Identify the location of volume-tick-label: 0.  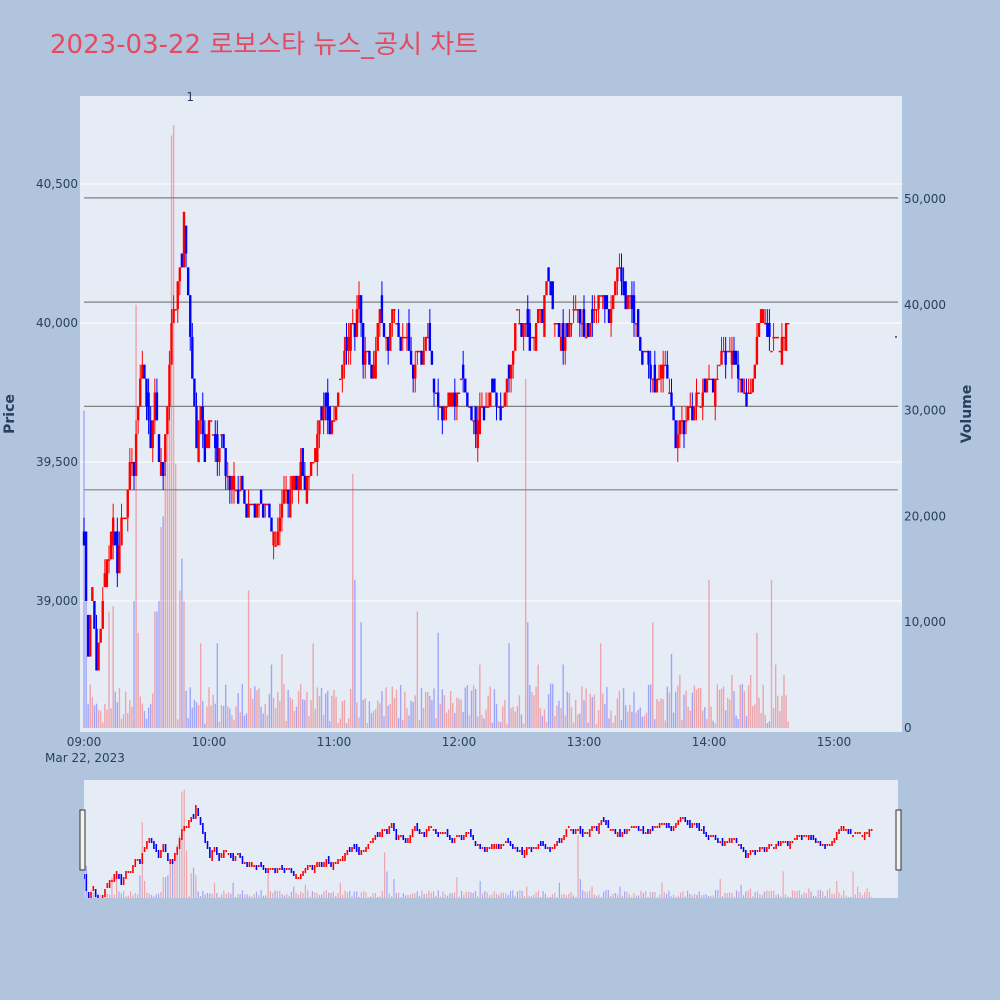
(908, 728).